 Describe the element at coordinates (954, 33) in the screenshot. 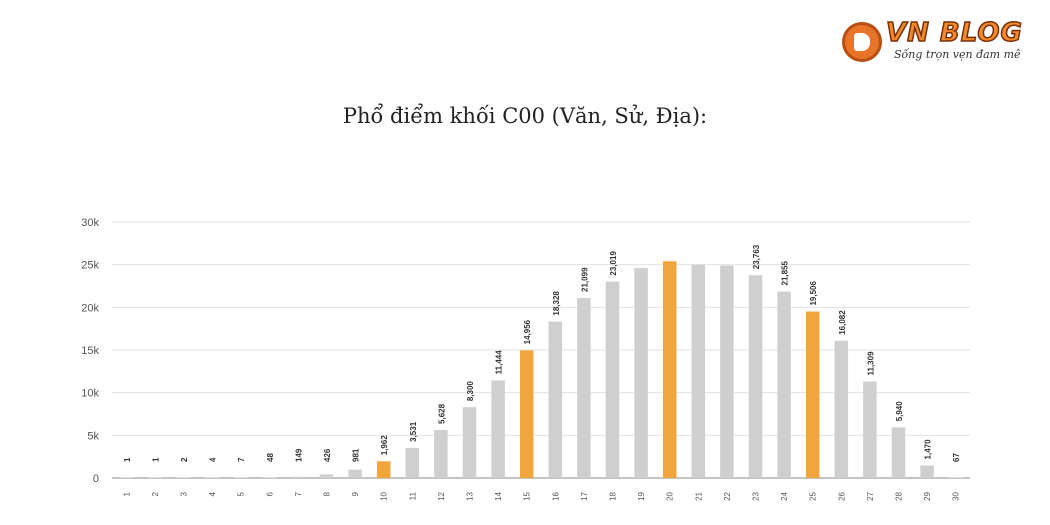

I see `logo-title: VN BLOG` at that location.